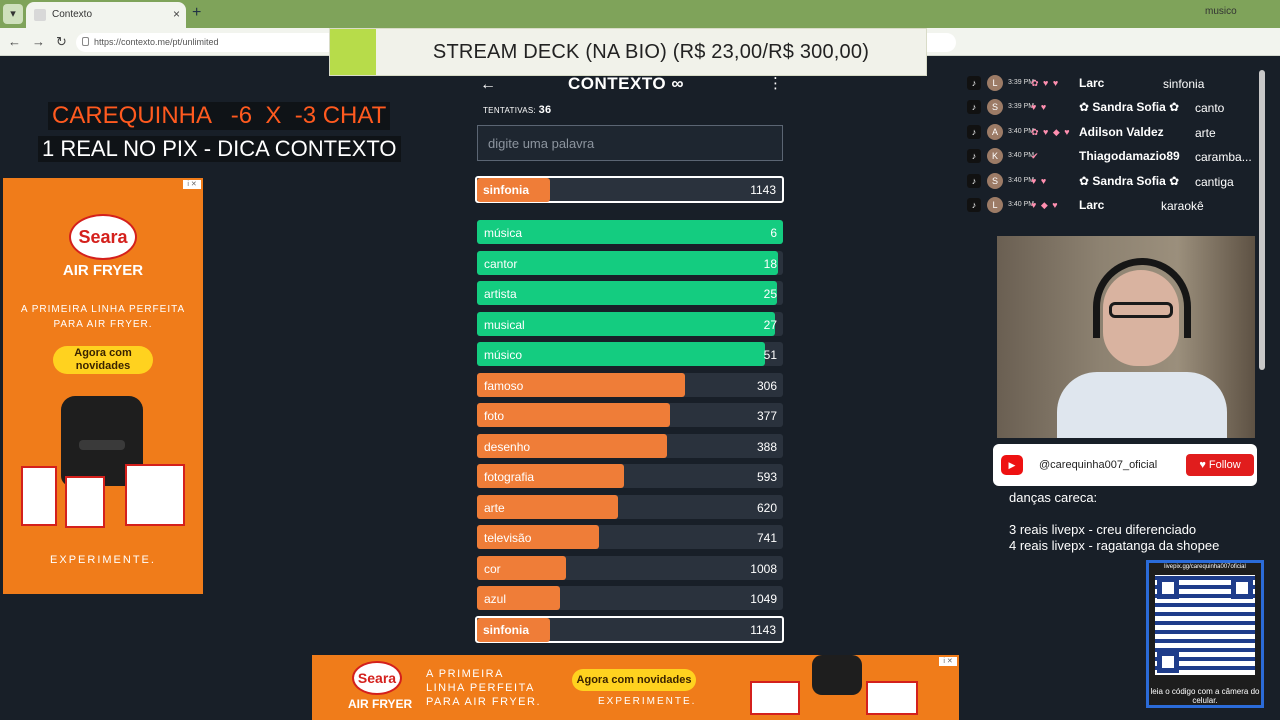 The height and width of the screenshot is (720, 1280). What do you see at coordinates (1205, 696) in the screenshot?
I see `qr-caption: leia o código com a câmera do celular.` at bounding box center [1205, 696].